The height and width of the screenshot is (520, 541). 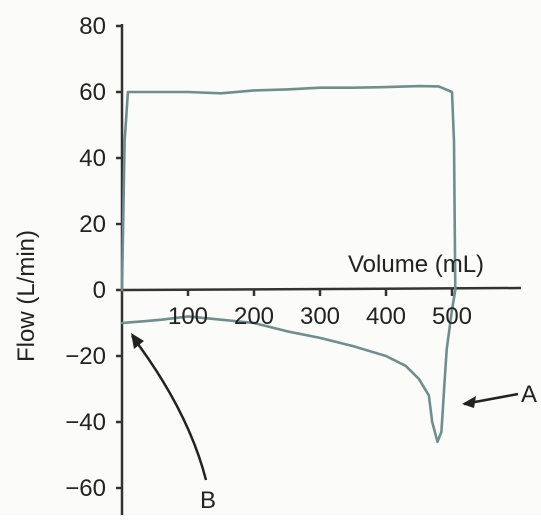 I want to click on y-tick-label: 80, so click(x=92, y=26).